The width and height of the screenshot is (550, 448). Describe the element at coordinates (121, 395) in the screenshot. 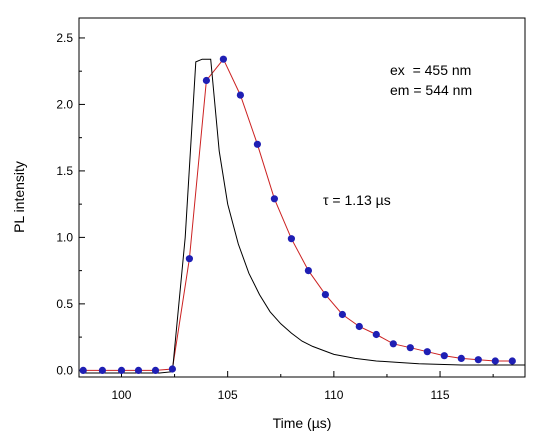

I see `x-tick-label: 100` at that location.